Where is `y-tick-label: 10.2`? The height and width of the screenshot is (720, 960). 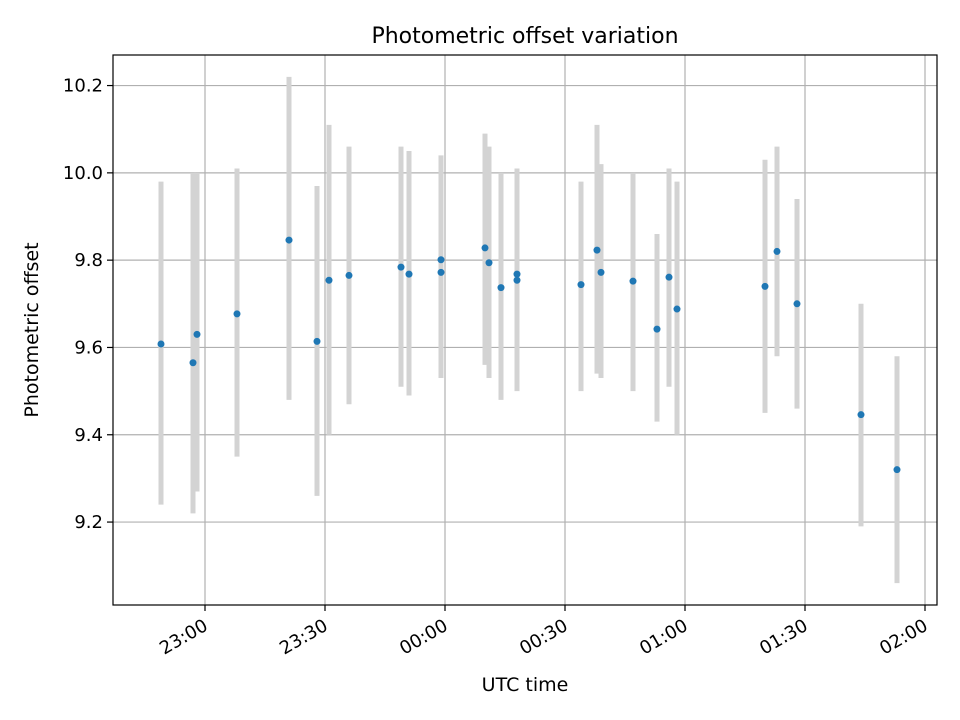 y-tick-label: 10.2 is located at coordinates (83, 86).